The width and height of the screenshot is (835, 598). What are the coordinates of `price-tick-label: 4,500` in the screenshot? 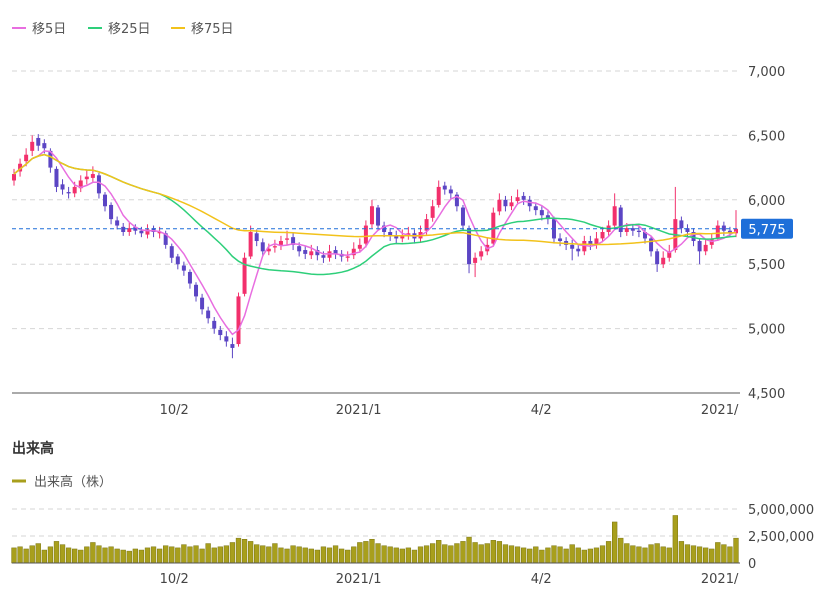 It's located at (766, 394).